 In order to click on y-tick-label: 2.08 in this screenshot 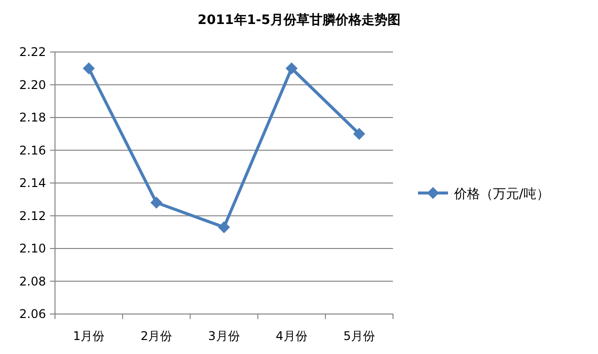, I will do `click(32, 281)`.